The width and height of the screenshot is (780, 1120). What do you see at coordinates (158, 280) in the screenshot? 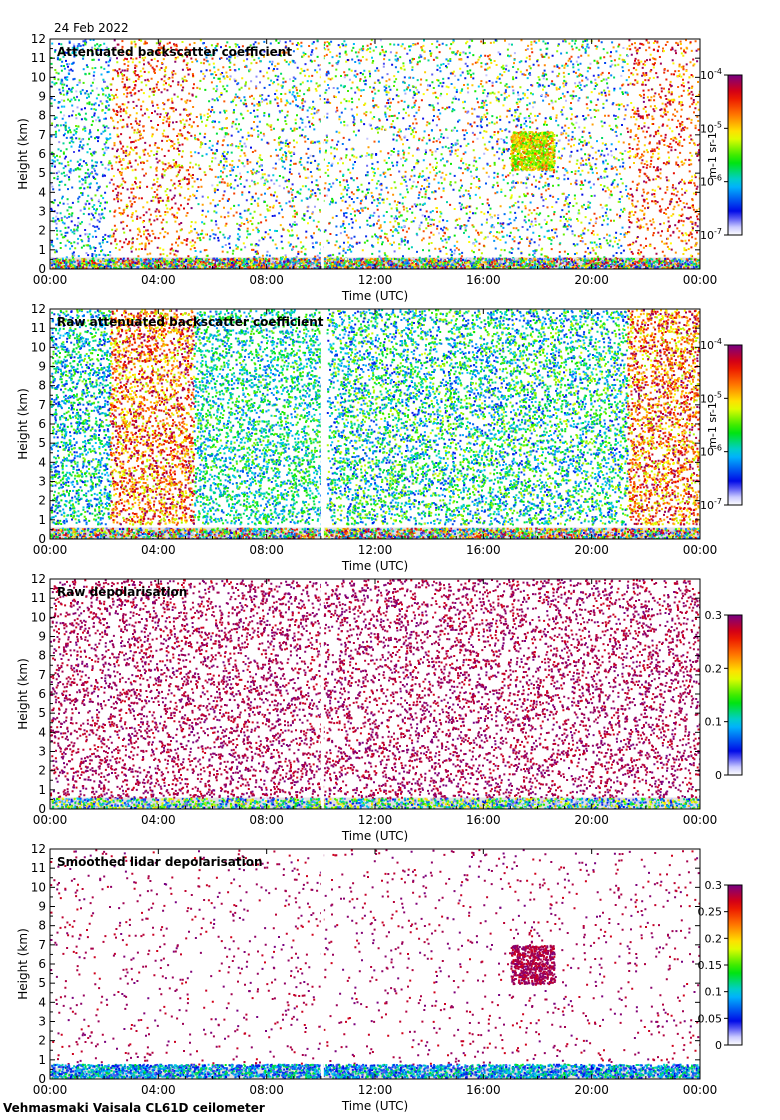
I see `x-tick-label: 04:00` at bounding box center [158, 280].